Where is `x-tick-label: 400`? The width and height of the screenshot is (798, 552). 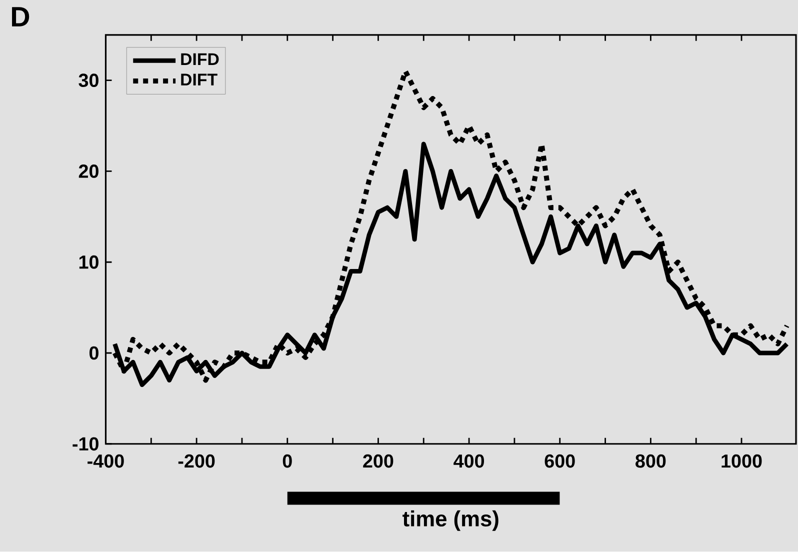
x-tick-label: 400 is located at coordinates (469, 461).